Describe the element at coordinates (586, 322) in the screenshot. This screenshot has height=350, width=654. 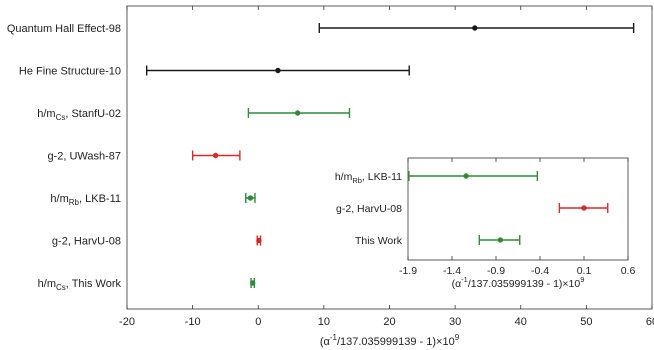
I see `main-xtick-label: 50` at that location.